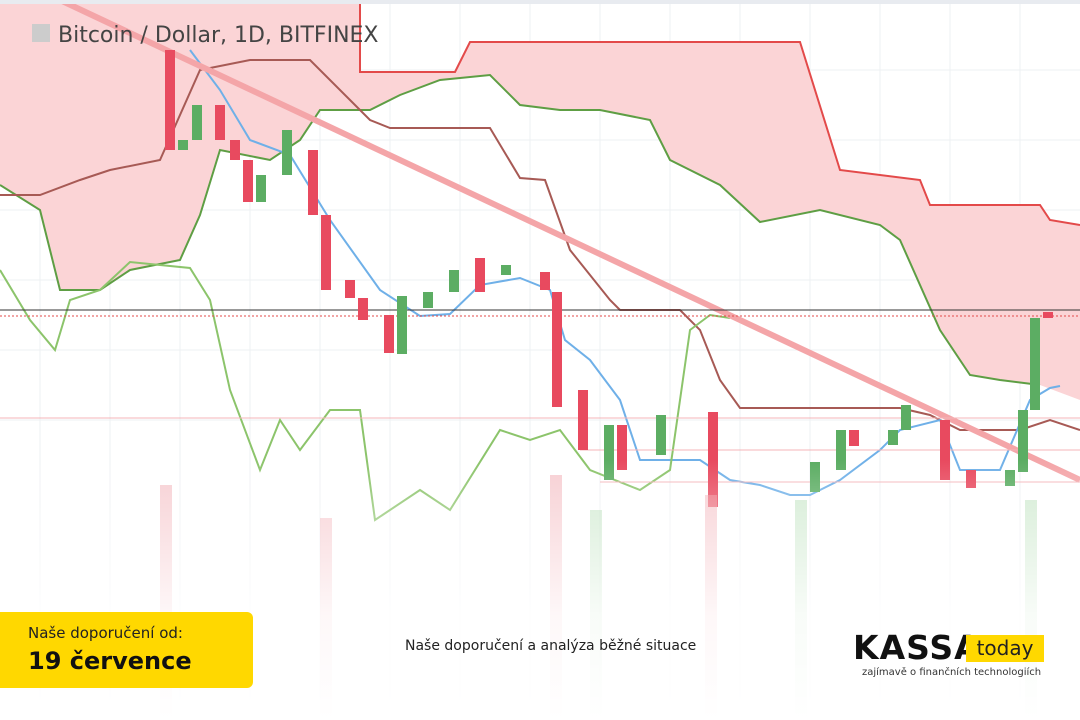 The image size is (1080, 720). What do you see at coordinates (218, 35) in the screenshot?
I see `chart-title: Bitcoin / Dollar, 1D, BITFINEX` at bounding box center [218, 35].